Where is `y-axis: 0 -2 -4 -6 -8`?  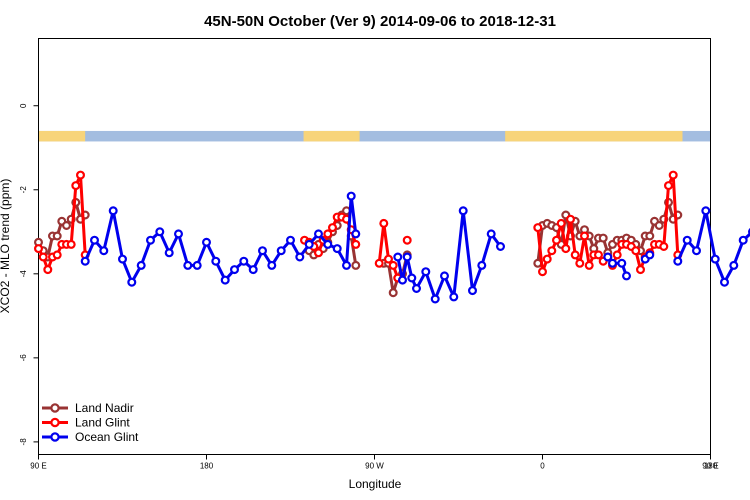 y-axis: 0 -2 -4 -6 -8 is located at coordinates (29, 274).